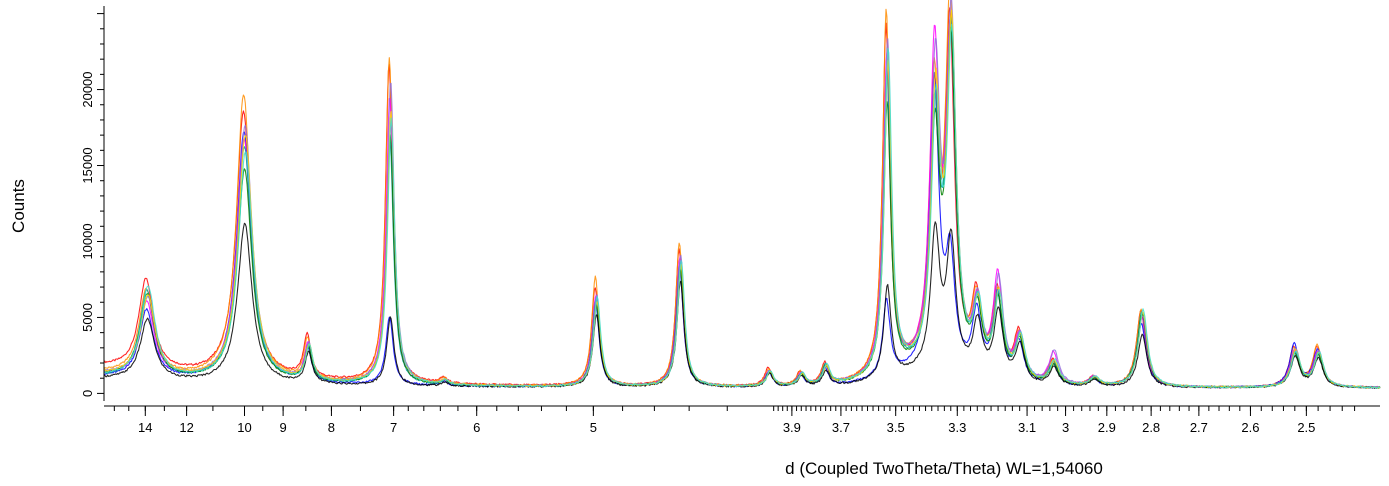  I want to click on x-tick-label: 3.7, so click(841, 427).